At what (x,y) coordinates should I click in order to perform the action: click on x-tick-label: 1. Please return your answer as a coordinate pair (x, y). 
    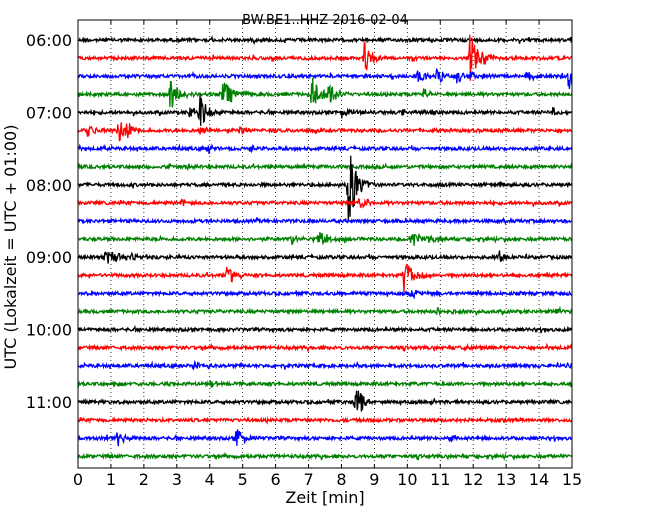
    Looking at the image, I should click on (111, 479).